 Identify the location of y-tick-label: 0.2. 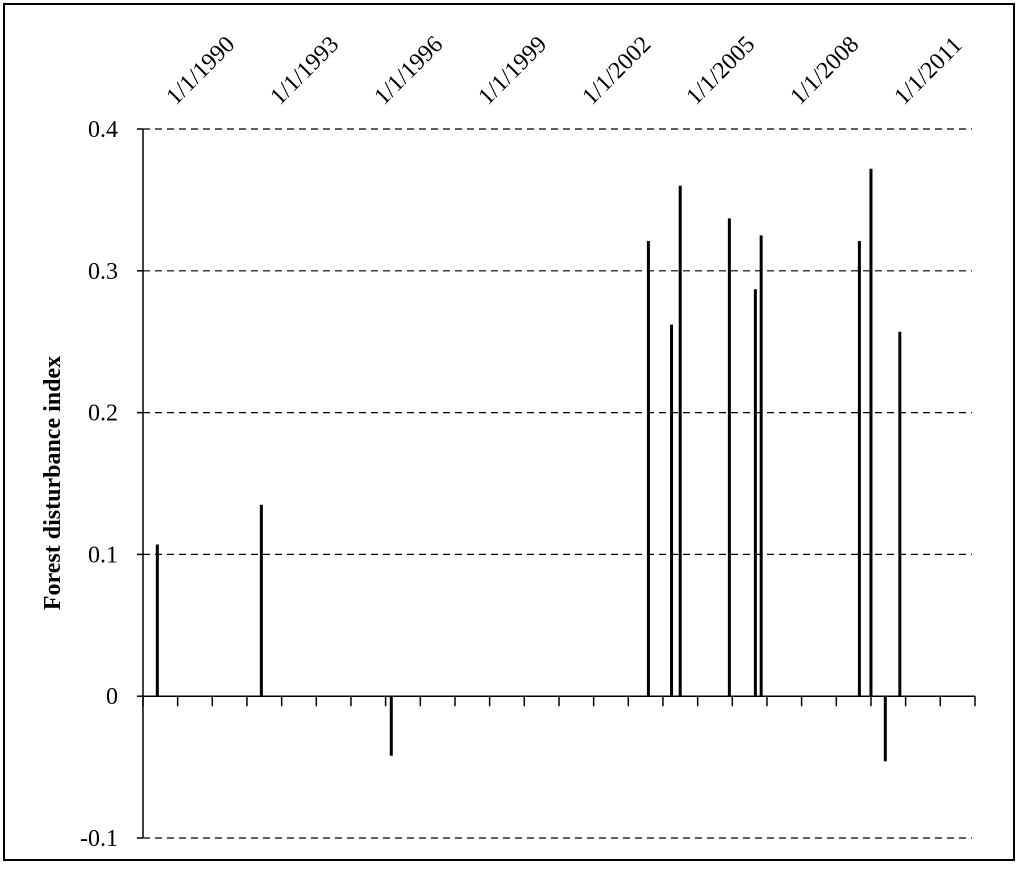
(103, 414).